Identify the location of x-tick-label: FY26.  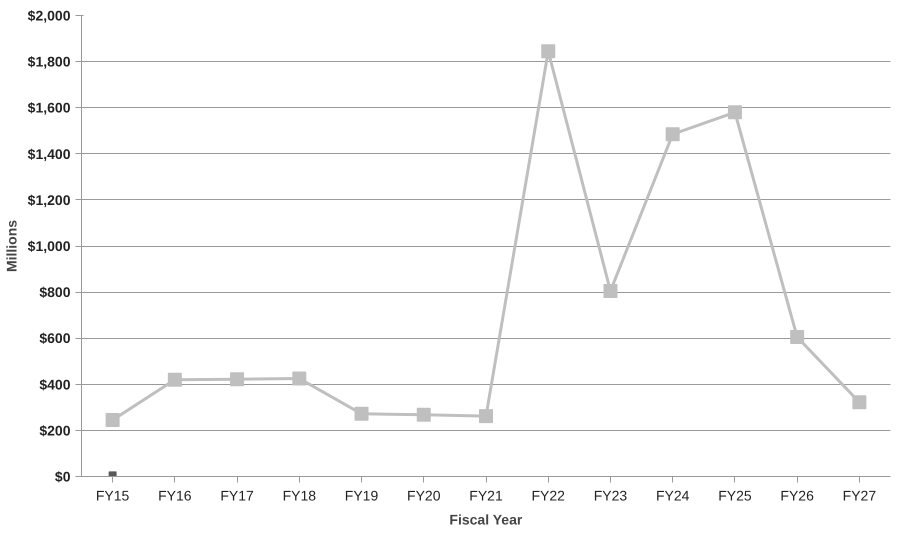
(797, 496).